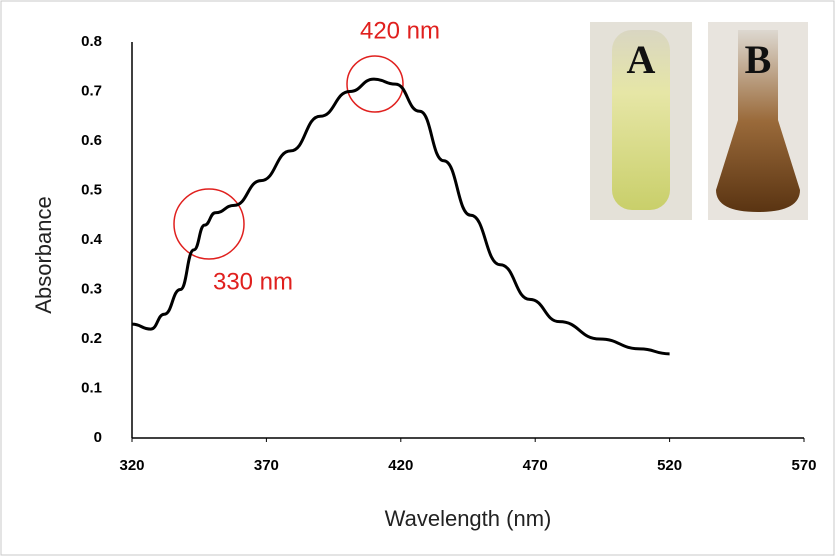 The width and height of the screenshot is (835, 556). I want to click on annotation: 420 nm, so click(400, 30).